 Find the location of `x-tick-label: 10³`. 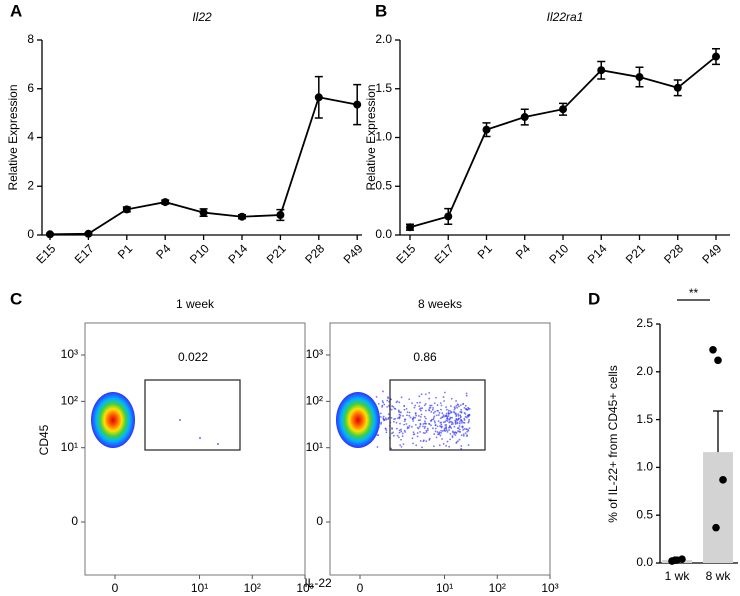

x-tick-label: 10³ is located at coordinates (304, 588).